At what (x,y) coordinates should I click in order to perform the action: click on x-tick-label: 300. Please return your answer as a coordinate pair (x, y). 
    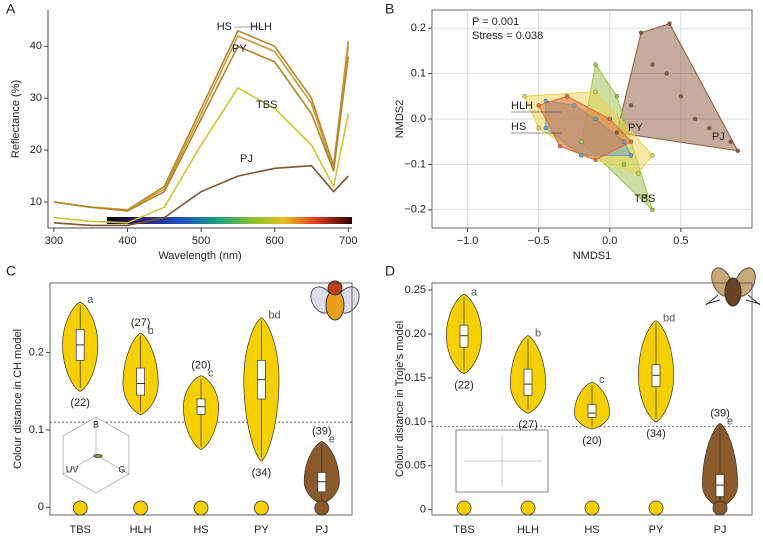
    Looking at the image, I should click on (54, 241).